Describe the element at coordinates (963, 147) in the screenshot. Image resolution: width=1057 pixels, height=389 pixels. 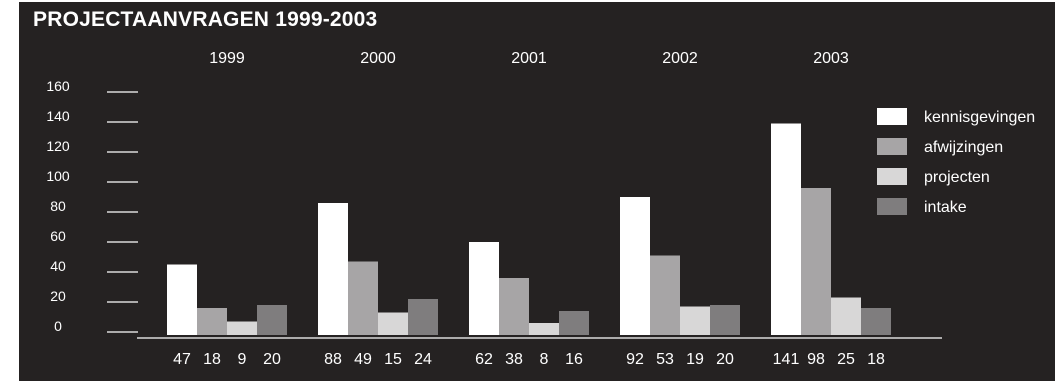
I see `legend-label: afwijzingen` at that location.